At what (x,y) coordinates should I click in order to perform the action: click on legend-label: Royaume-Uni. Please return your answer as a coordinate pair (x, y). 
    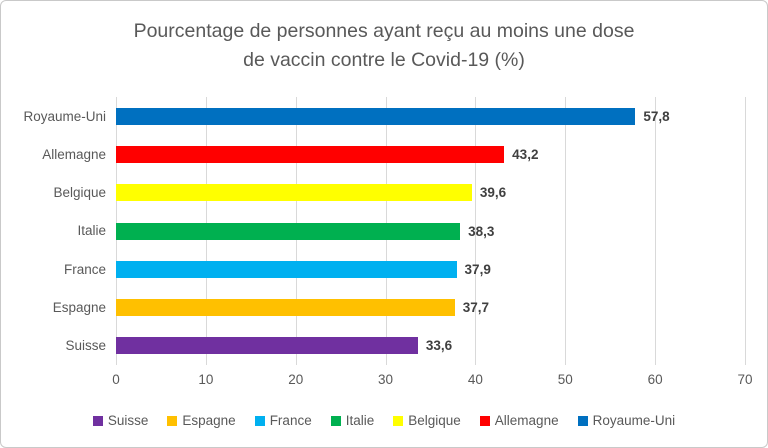
    Looking at the image, I should click on (634, 420).